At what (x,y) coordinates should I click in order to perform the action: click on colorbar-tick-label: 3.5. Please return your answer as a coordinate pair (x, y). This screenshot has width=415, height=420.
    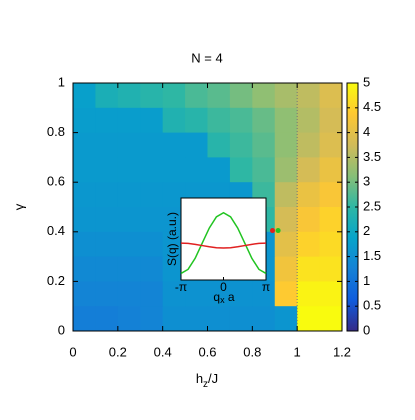
    Looking at the image, I should click on (372, 156).